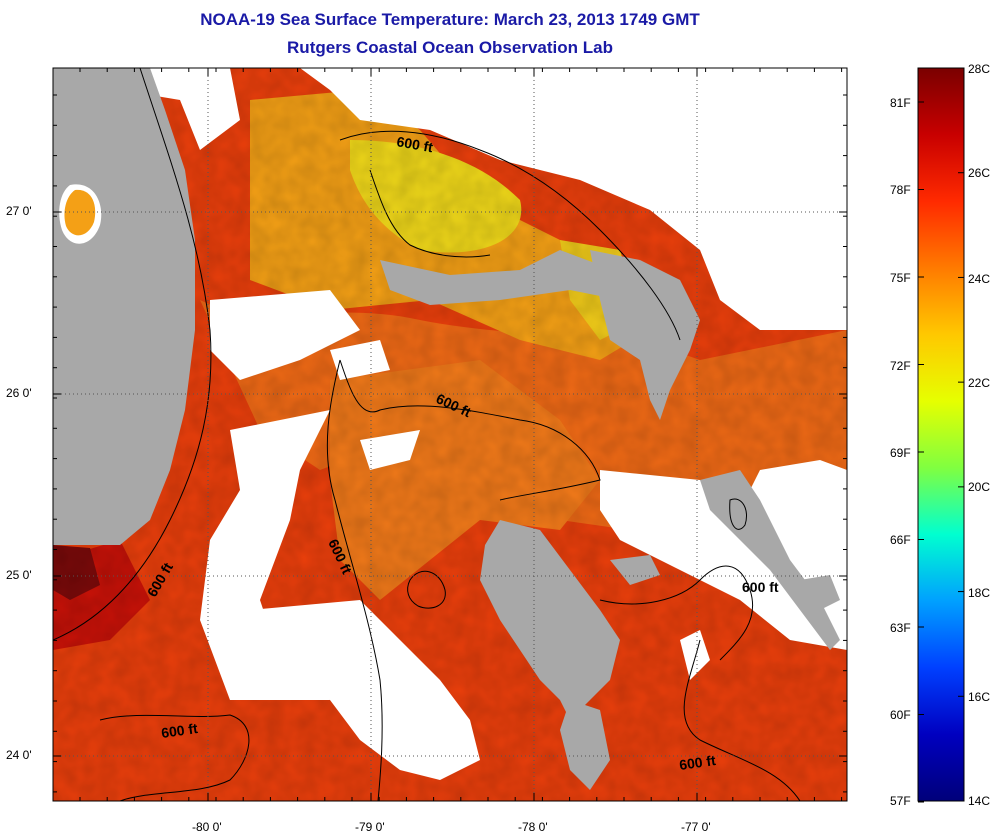 The image size is (1000, 840). Describe the element at coordinates (365, 690) in the screenshot. I see `cloud-s` at that location.